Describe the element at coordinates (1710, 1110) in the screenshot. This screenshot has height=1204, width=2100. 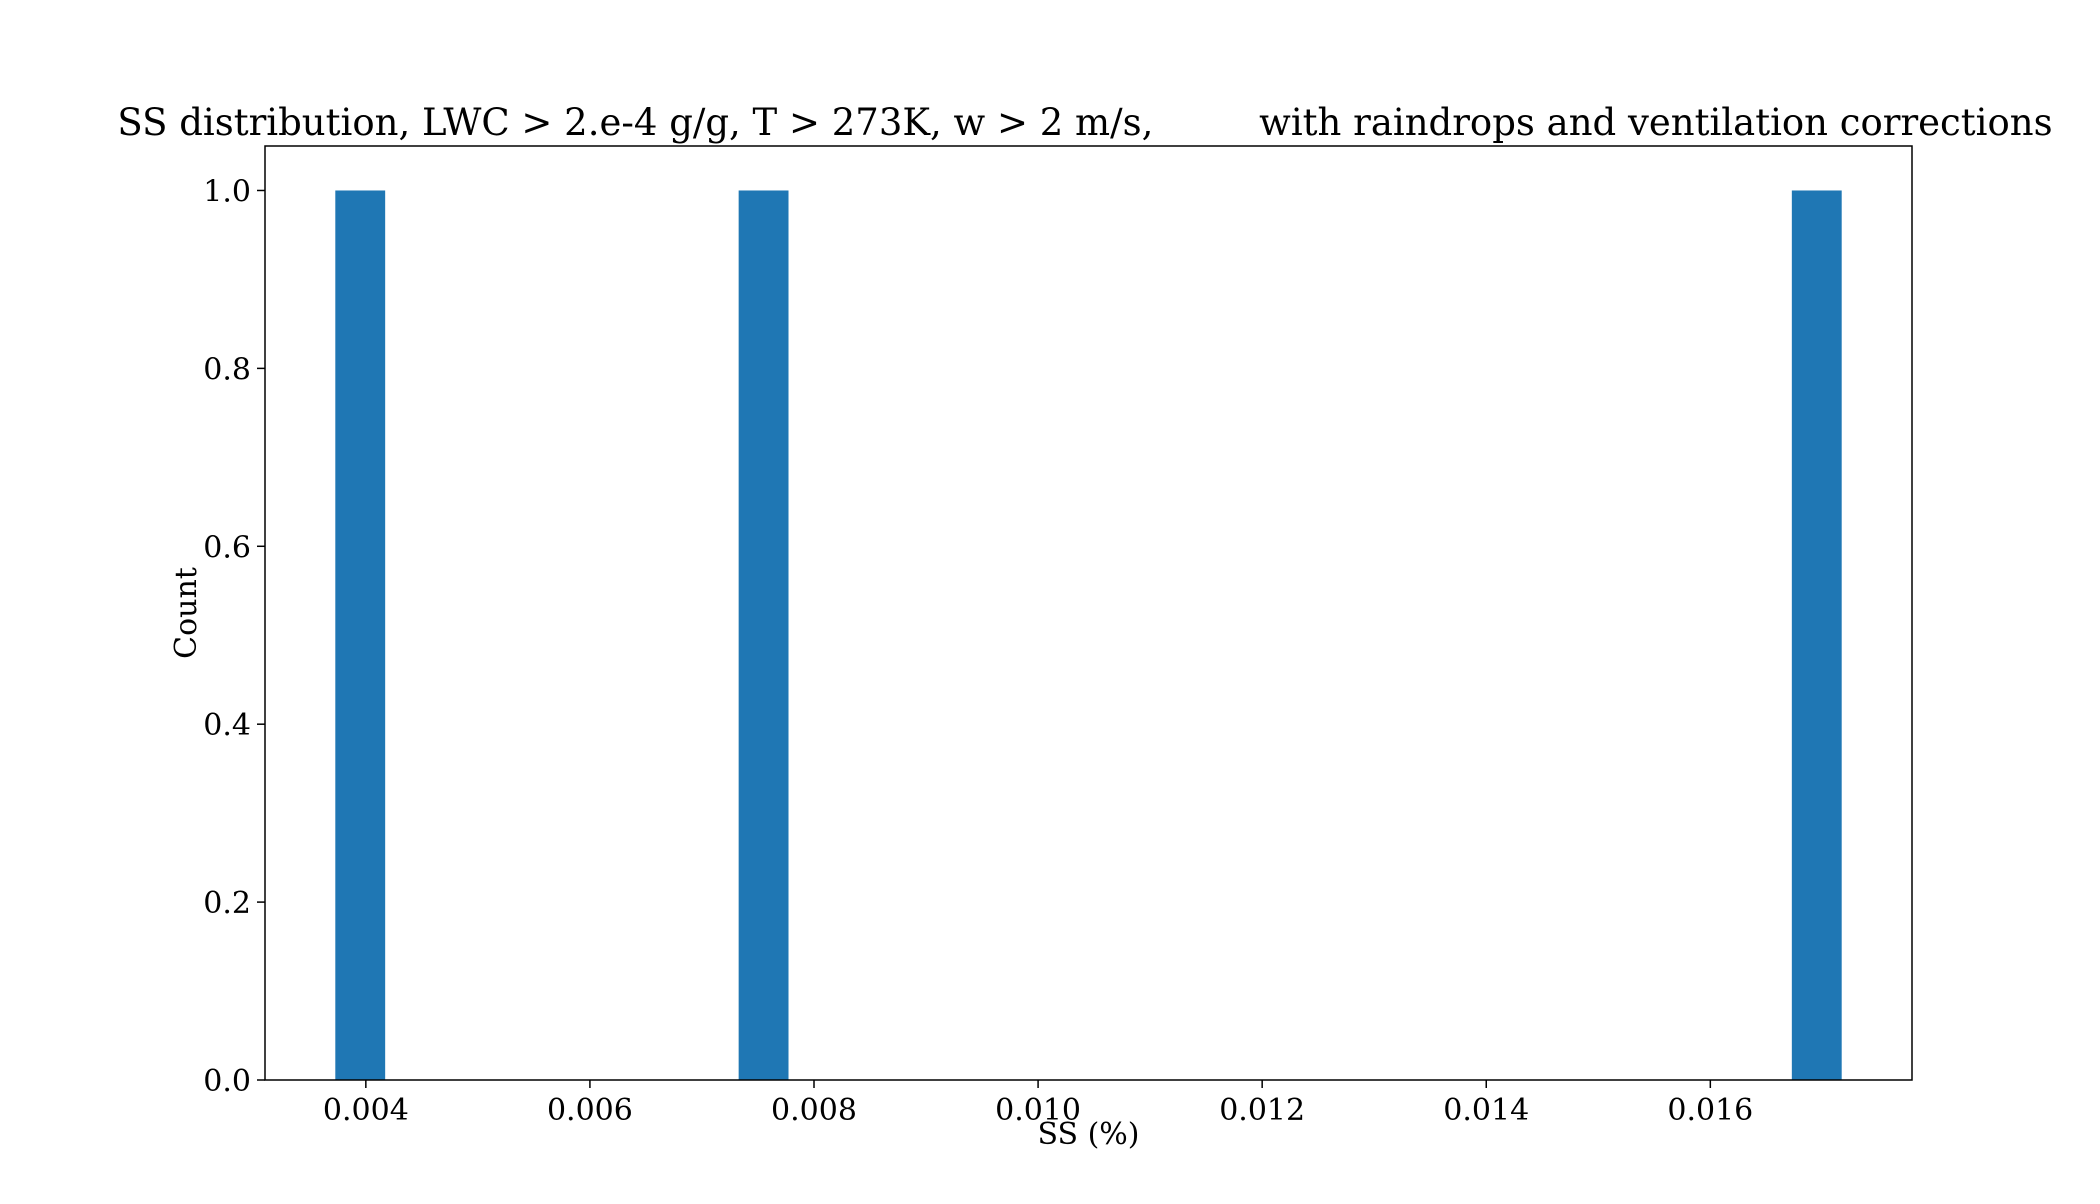
I see `x-tick-label: 0.016` at that location.